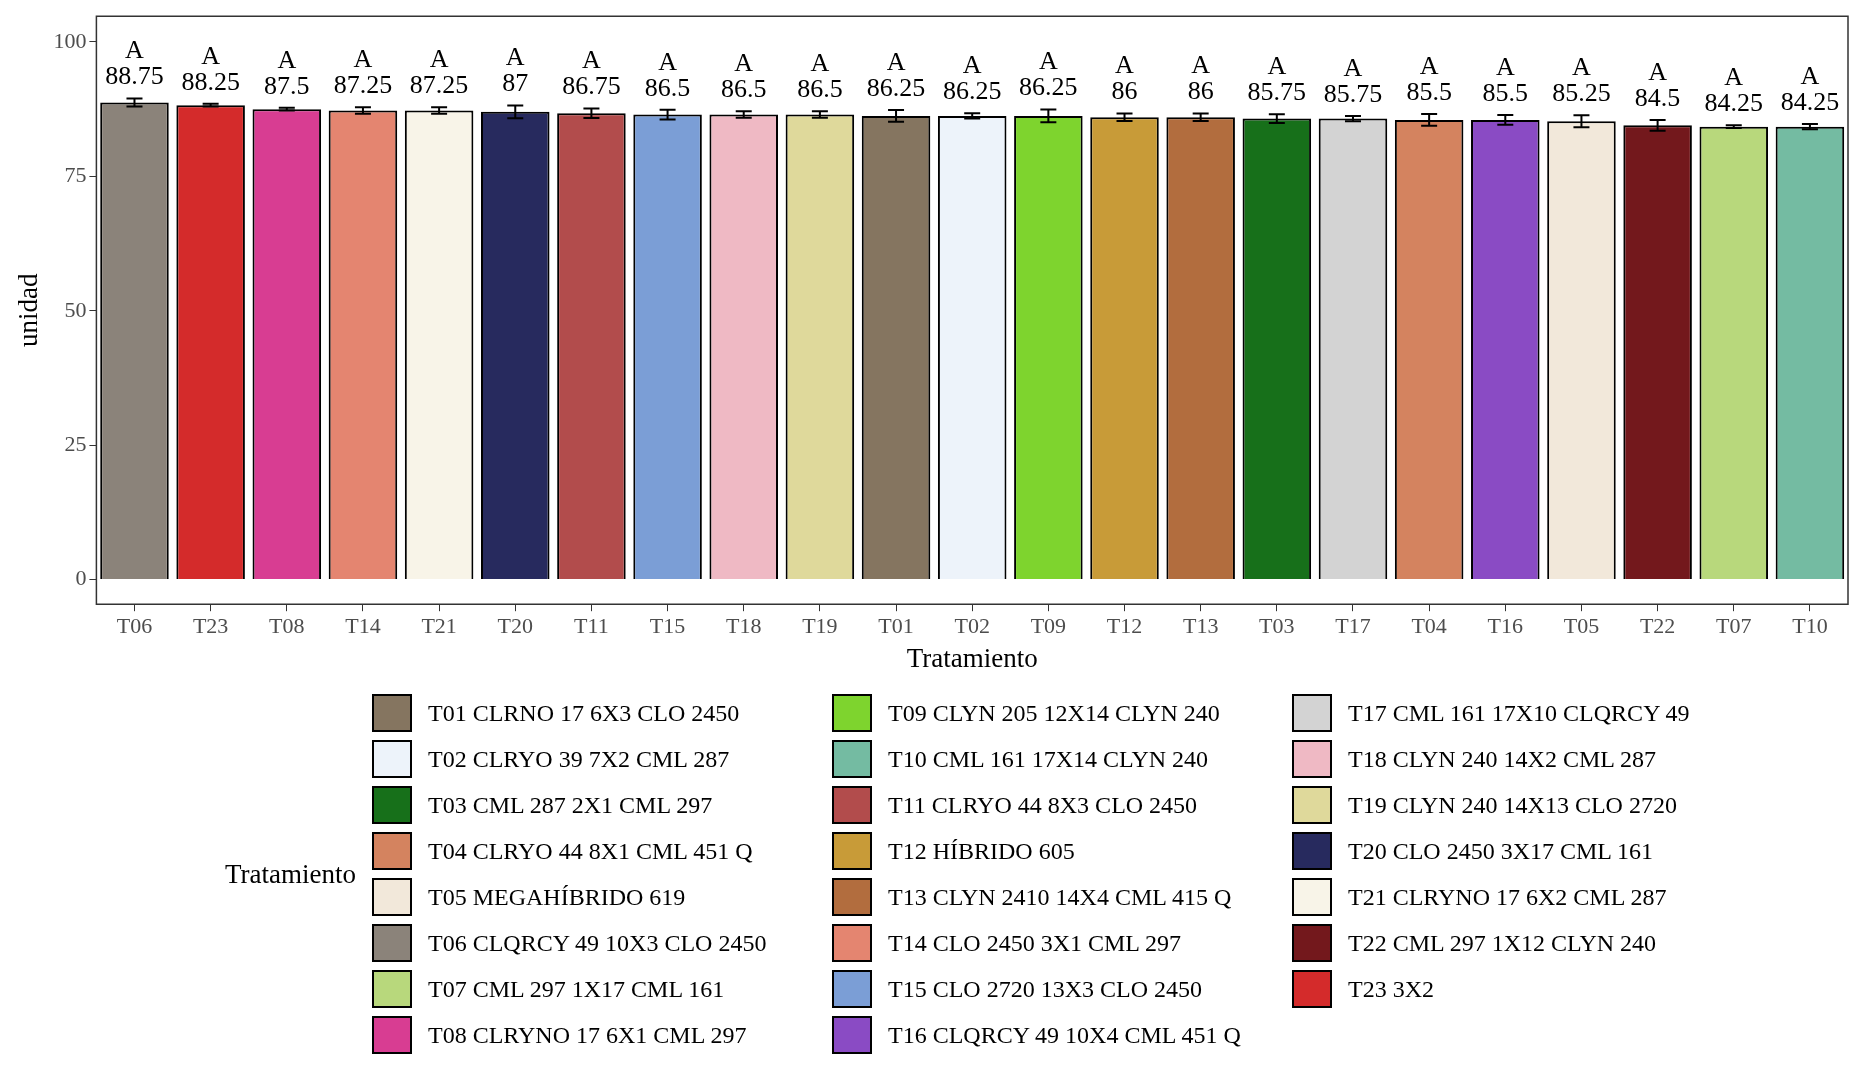 This screenshot has height=1065, width=1852. What do you see at coordinates (579, 759) in the screenshot?
I see `legend-label: T02 CLRYO 39 7X2 CML 287` at bounding box center [579, 759].